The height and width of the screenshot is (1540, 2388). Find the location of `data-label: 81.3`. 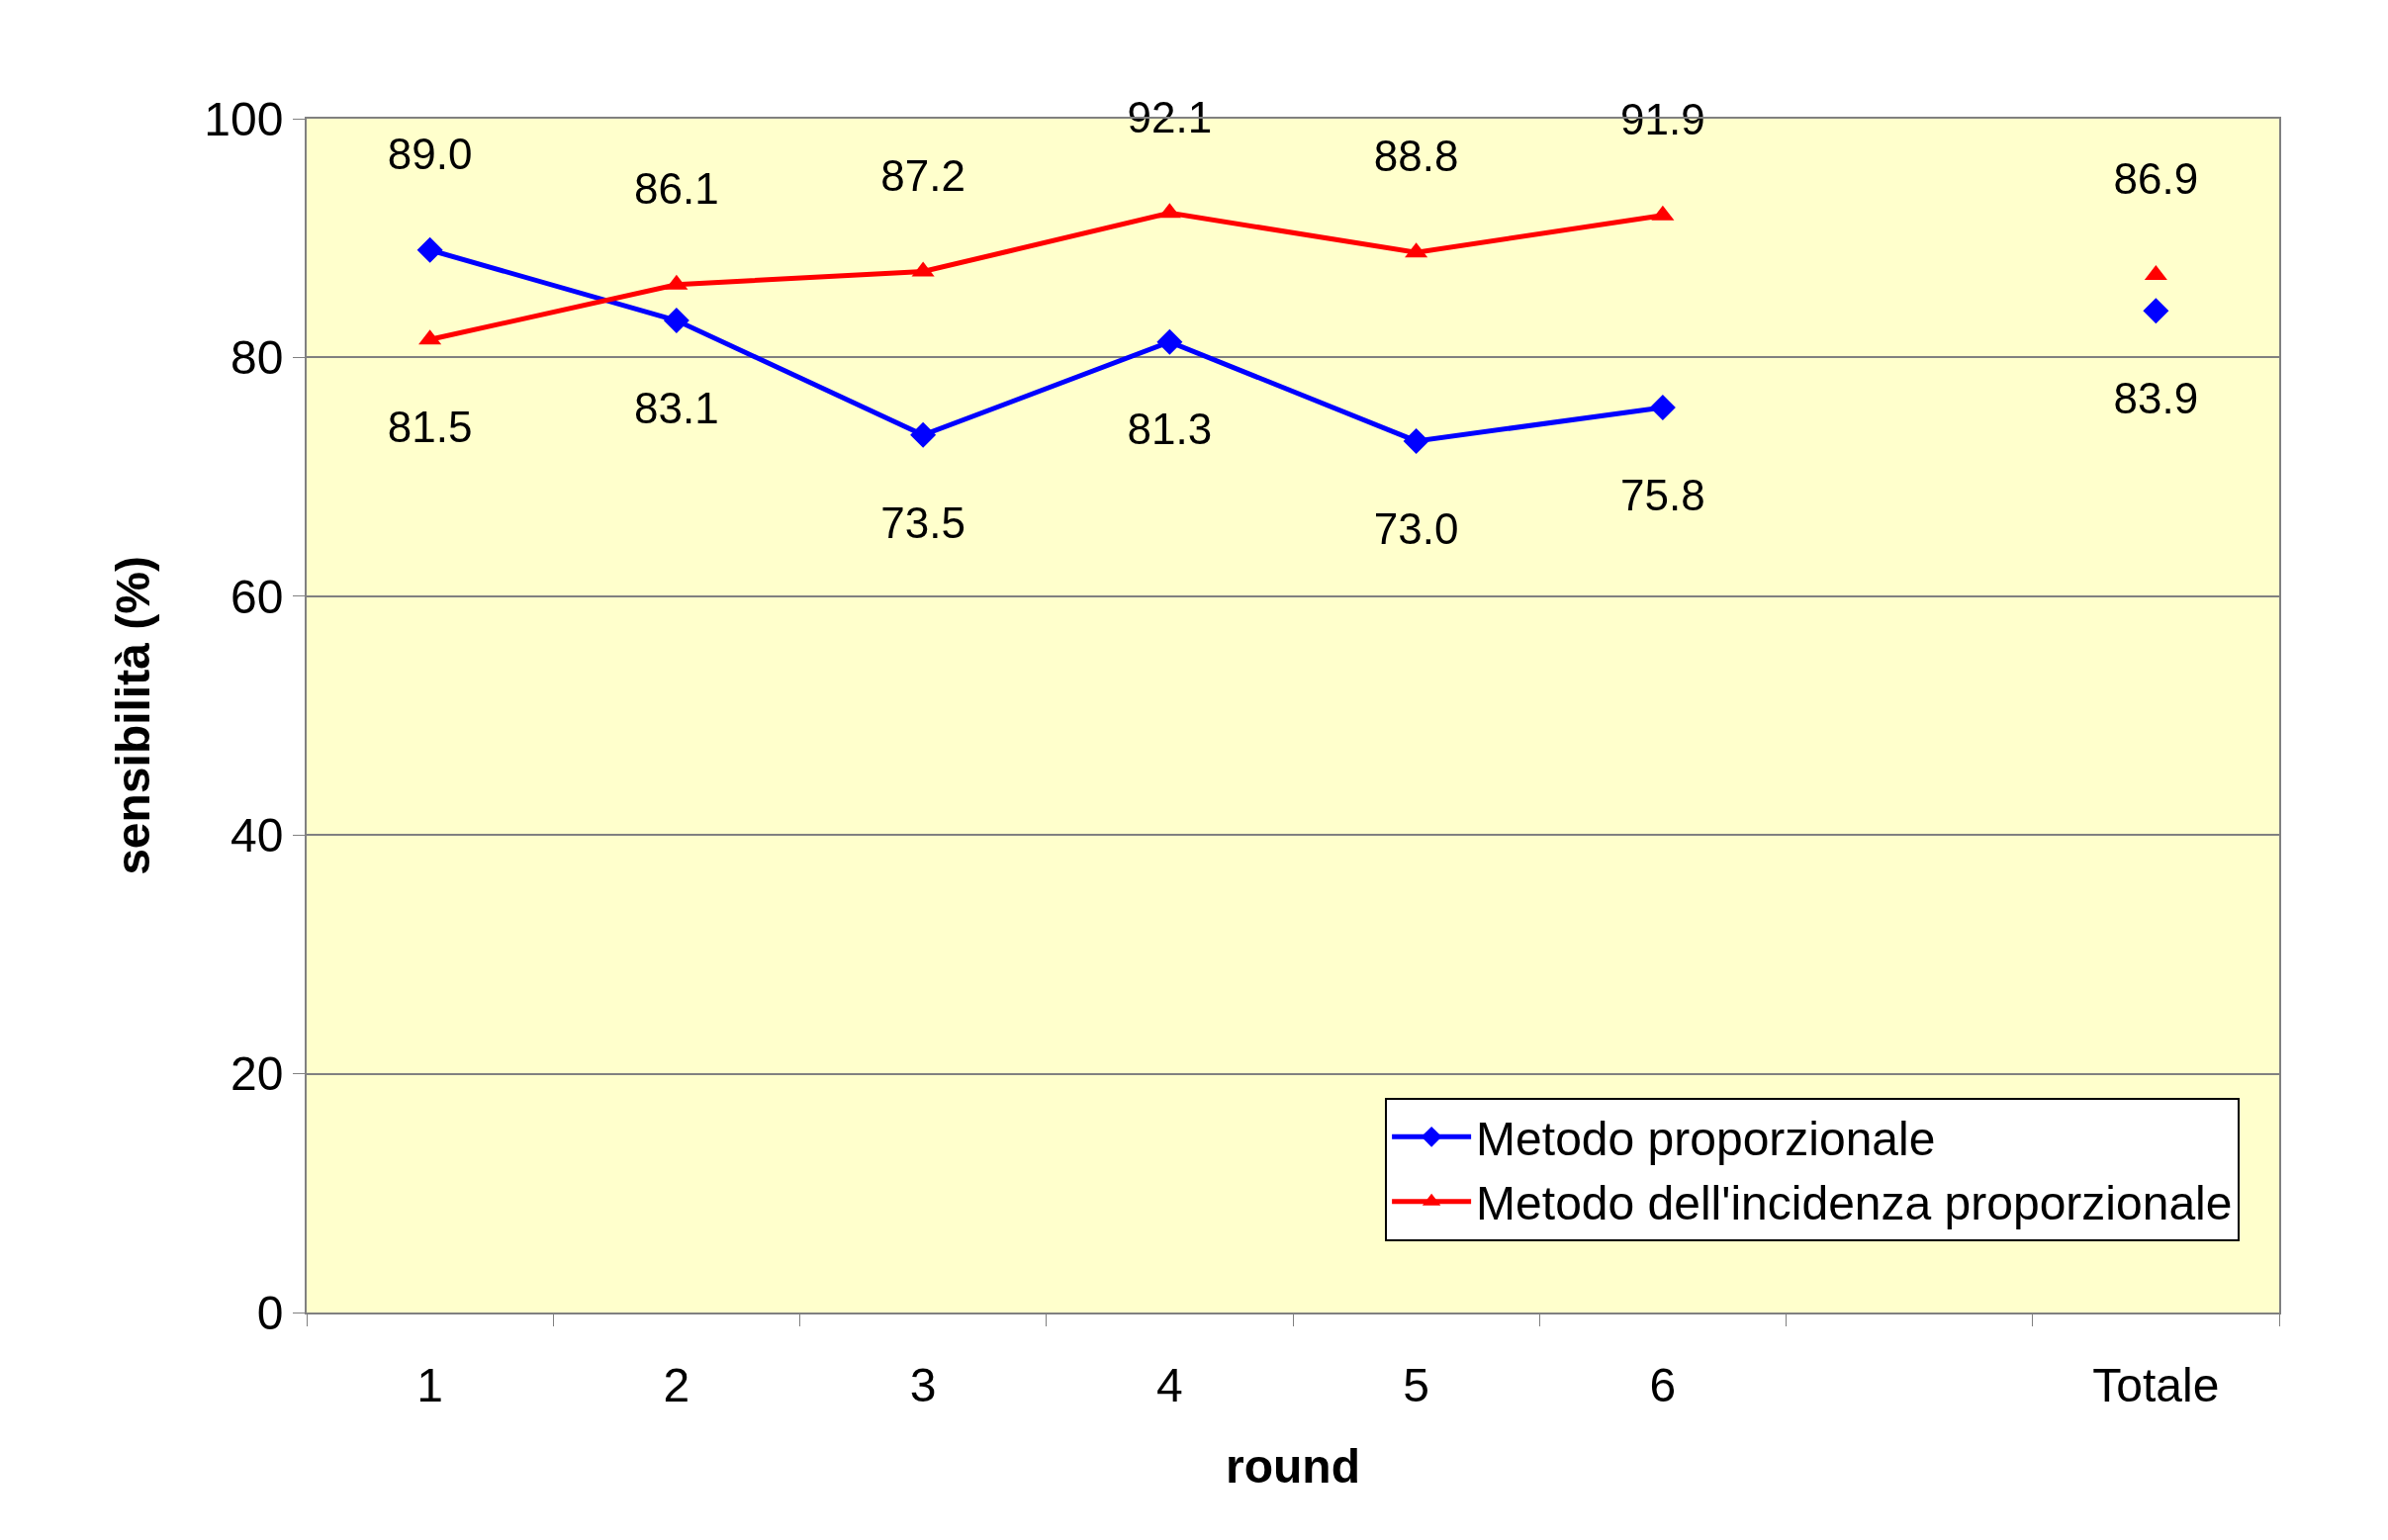

data-label: 81.3 is located at coordinates (1170, 429).